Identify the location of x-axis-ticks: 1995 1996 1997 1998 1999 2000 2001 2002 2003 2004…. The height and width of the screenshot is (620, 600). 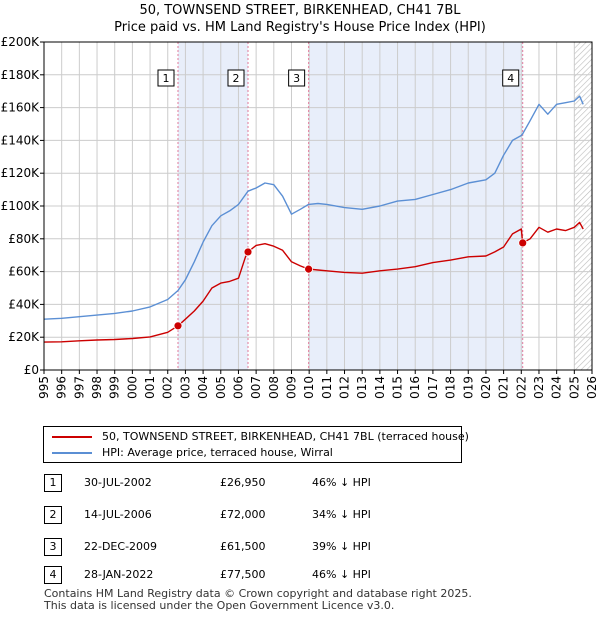
(318, 385).